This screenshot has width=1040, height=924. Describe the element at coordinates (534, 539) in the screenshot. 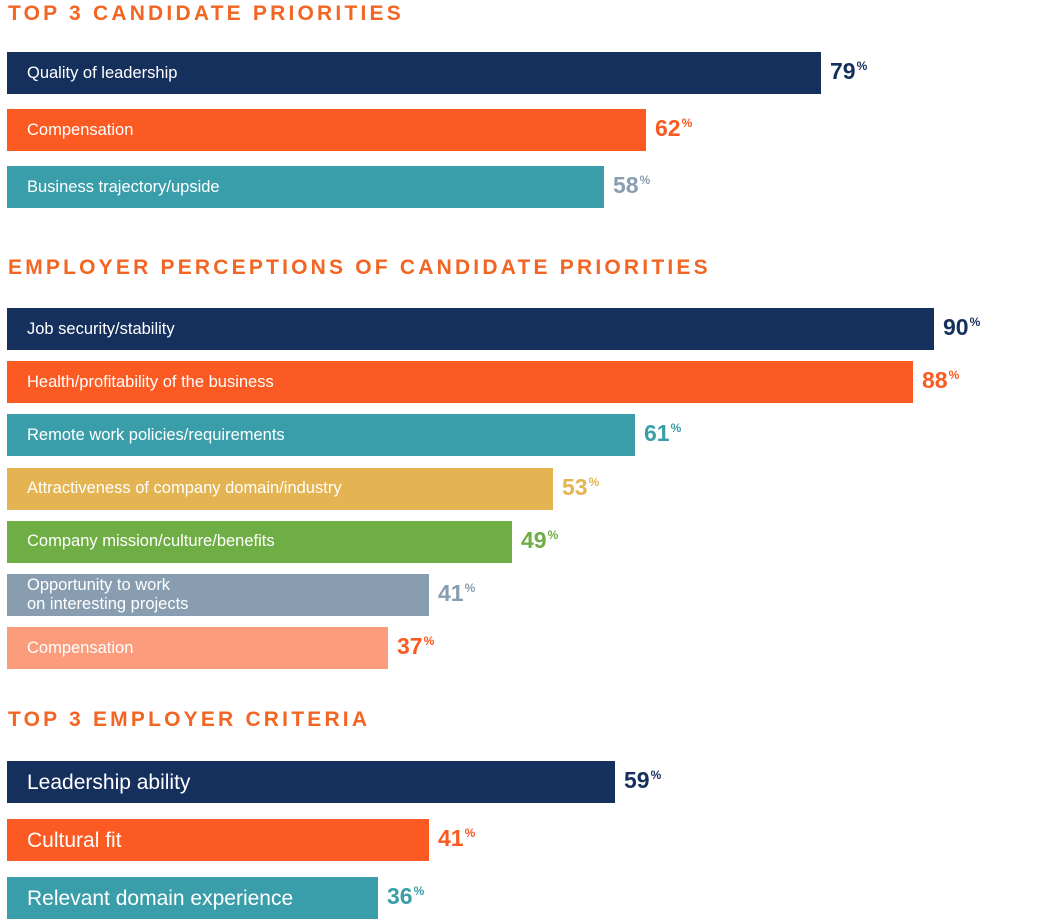

I see `value-number: 49` at that location.